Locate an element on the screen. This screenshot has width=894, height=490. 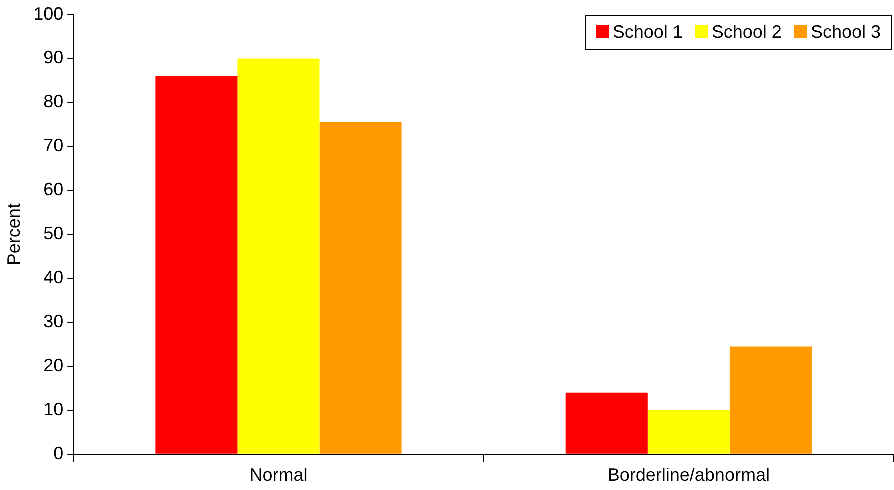
y-tick-label: 100 is located at coordinates (49, 14).